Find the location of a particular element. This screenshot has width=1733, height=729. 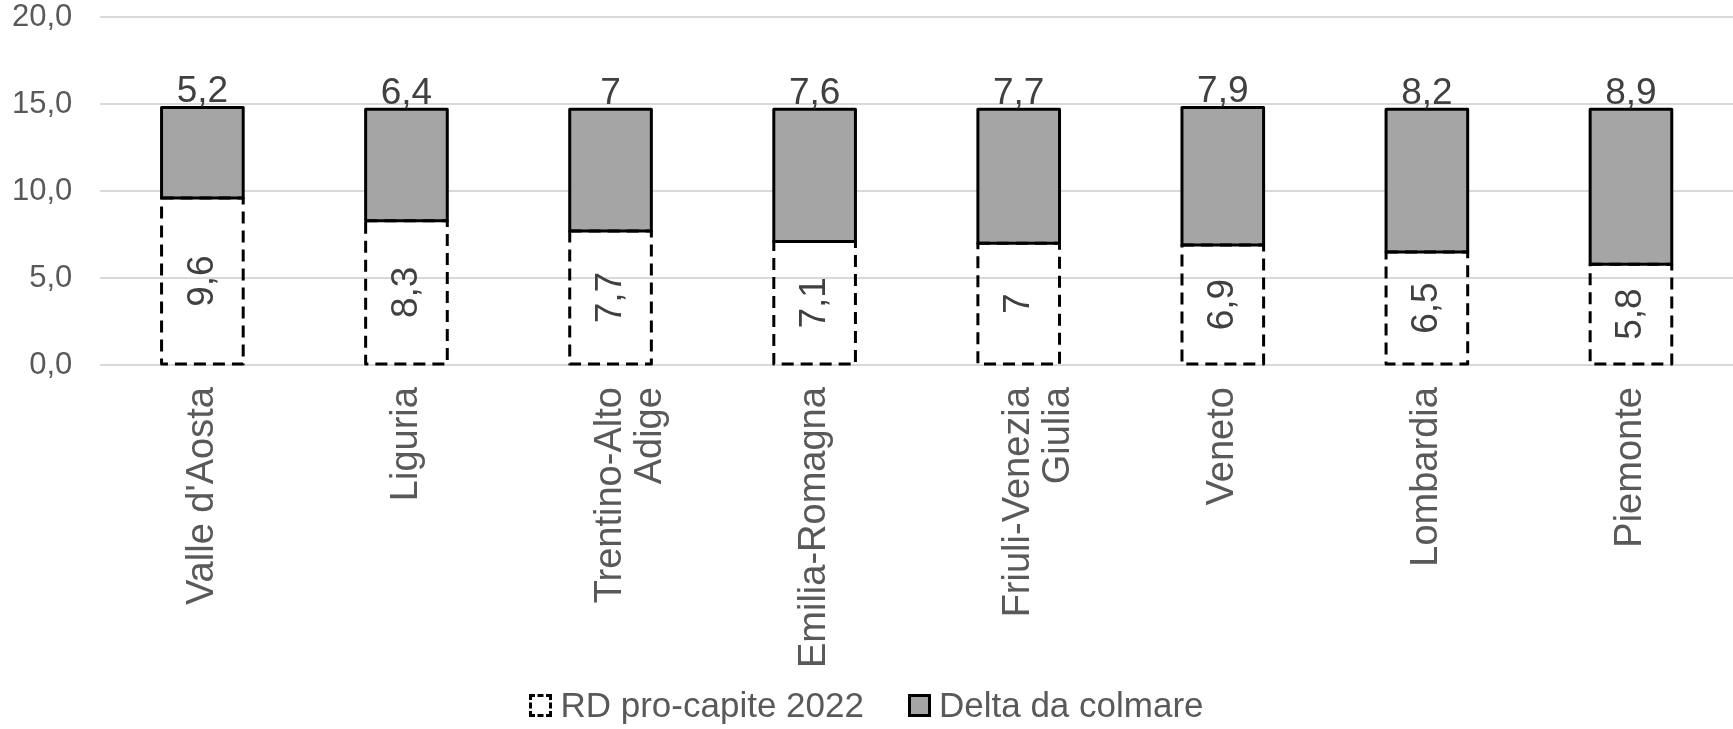

y-tick-label: 5,0 is located at coordinates (51, 276).